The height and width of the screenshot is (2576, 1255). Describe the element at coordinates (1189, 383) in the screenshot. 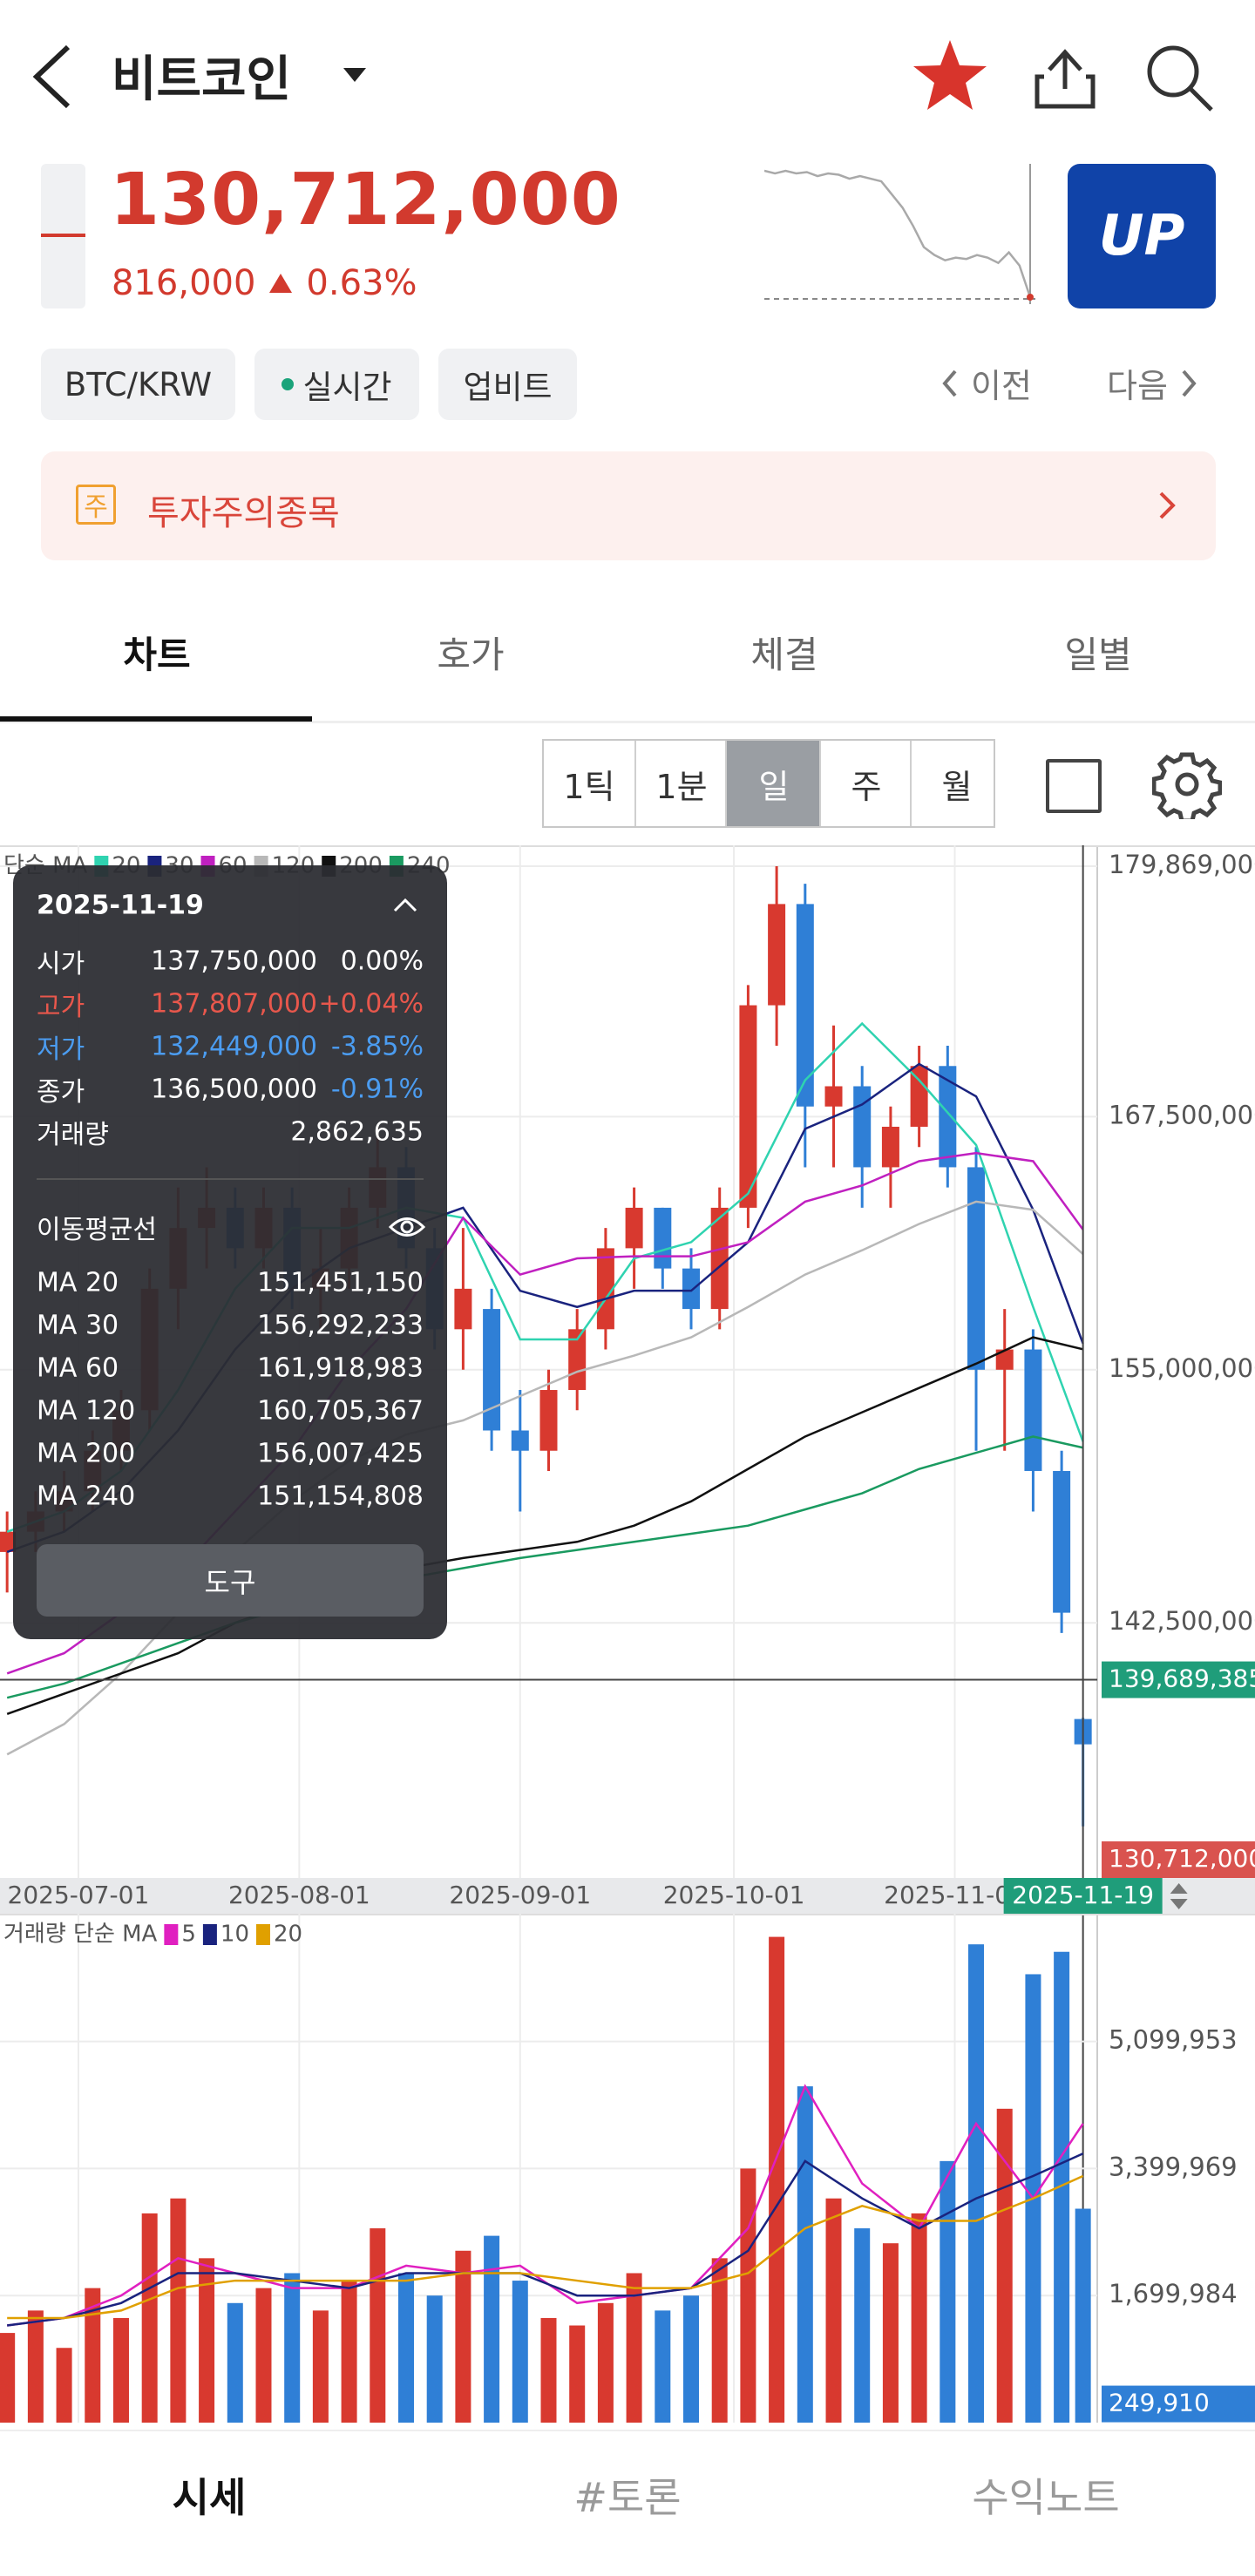

I see `next-icon` at that location.